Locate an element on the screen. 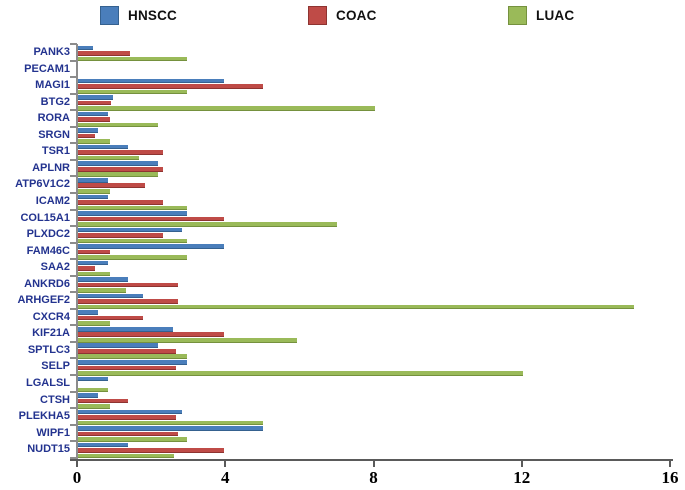 The height and width of the screenshot is (490, 685). bar-coac-srgn is located at coordinates (86, 136).